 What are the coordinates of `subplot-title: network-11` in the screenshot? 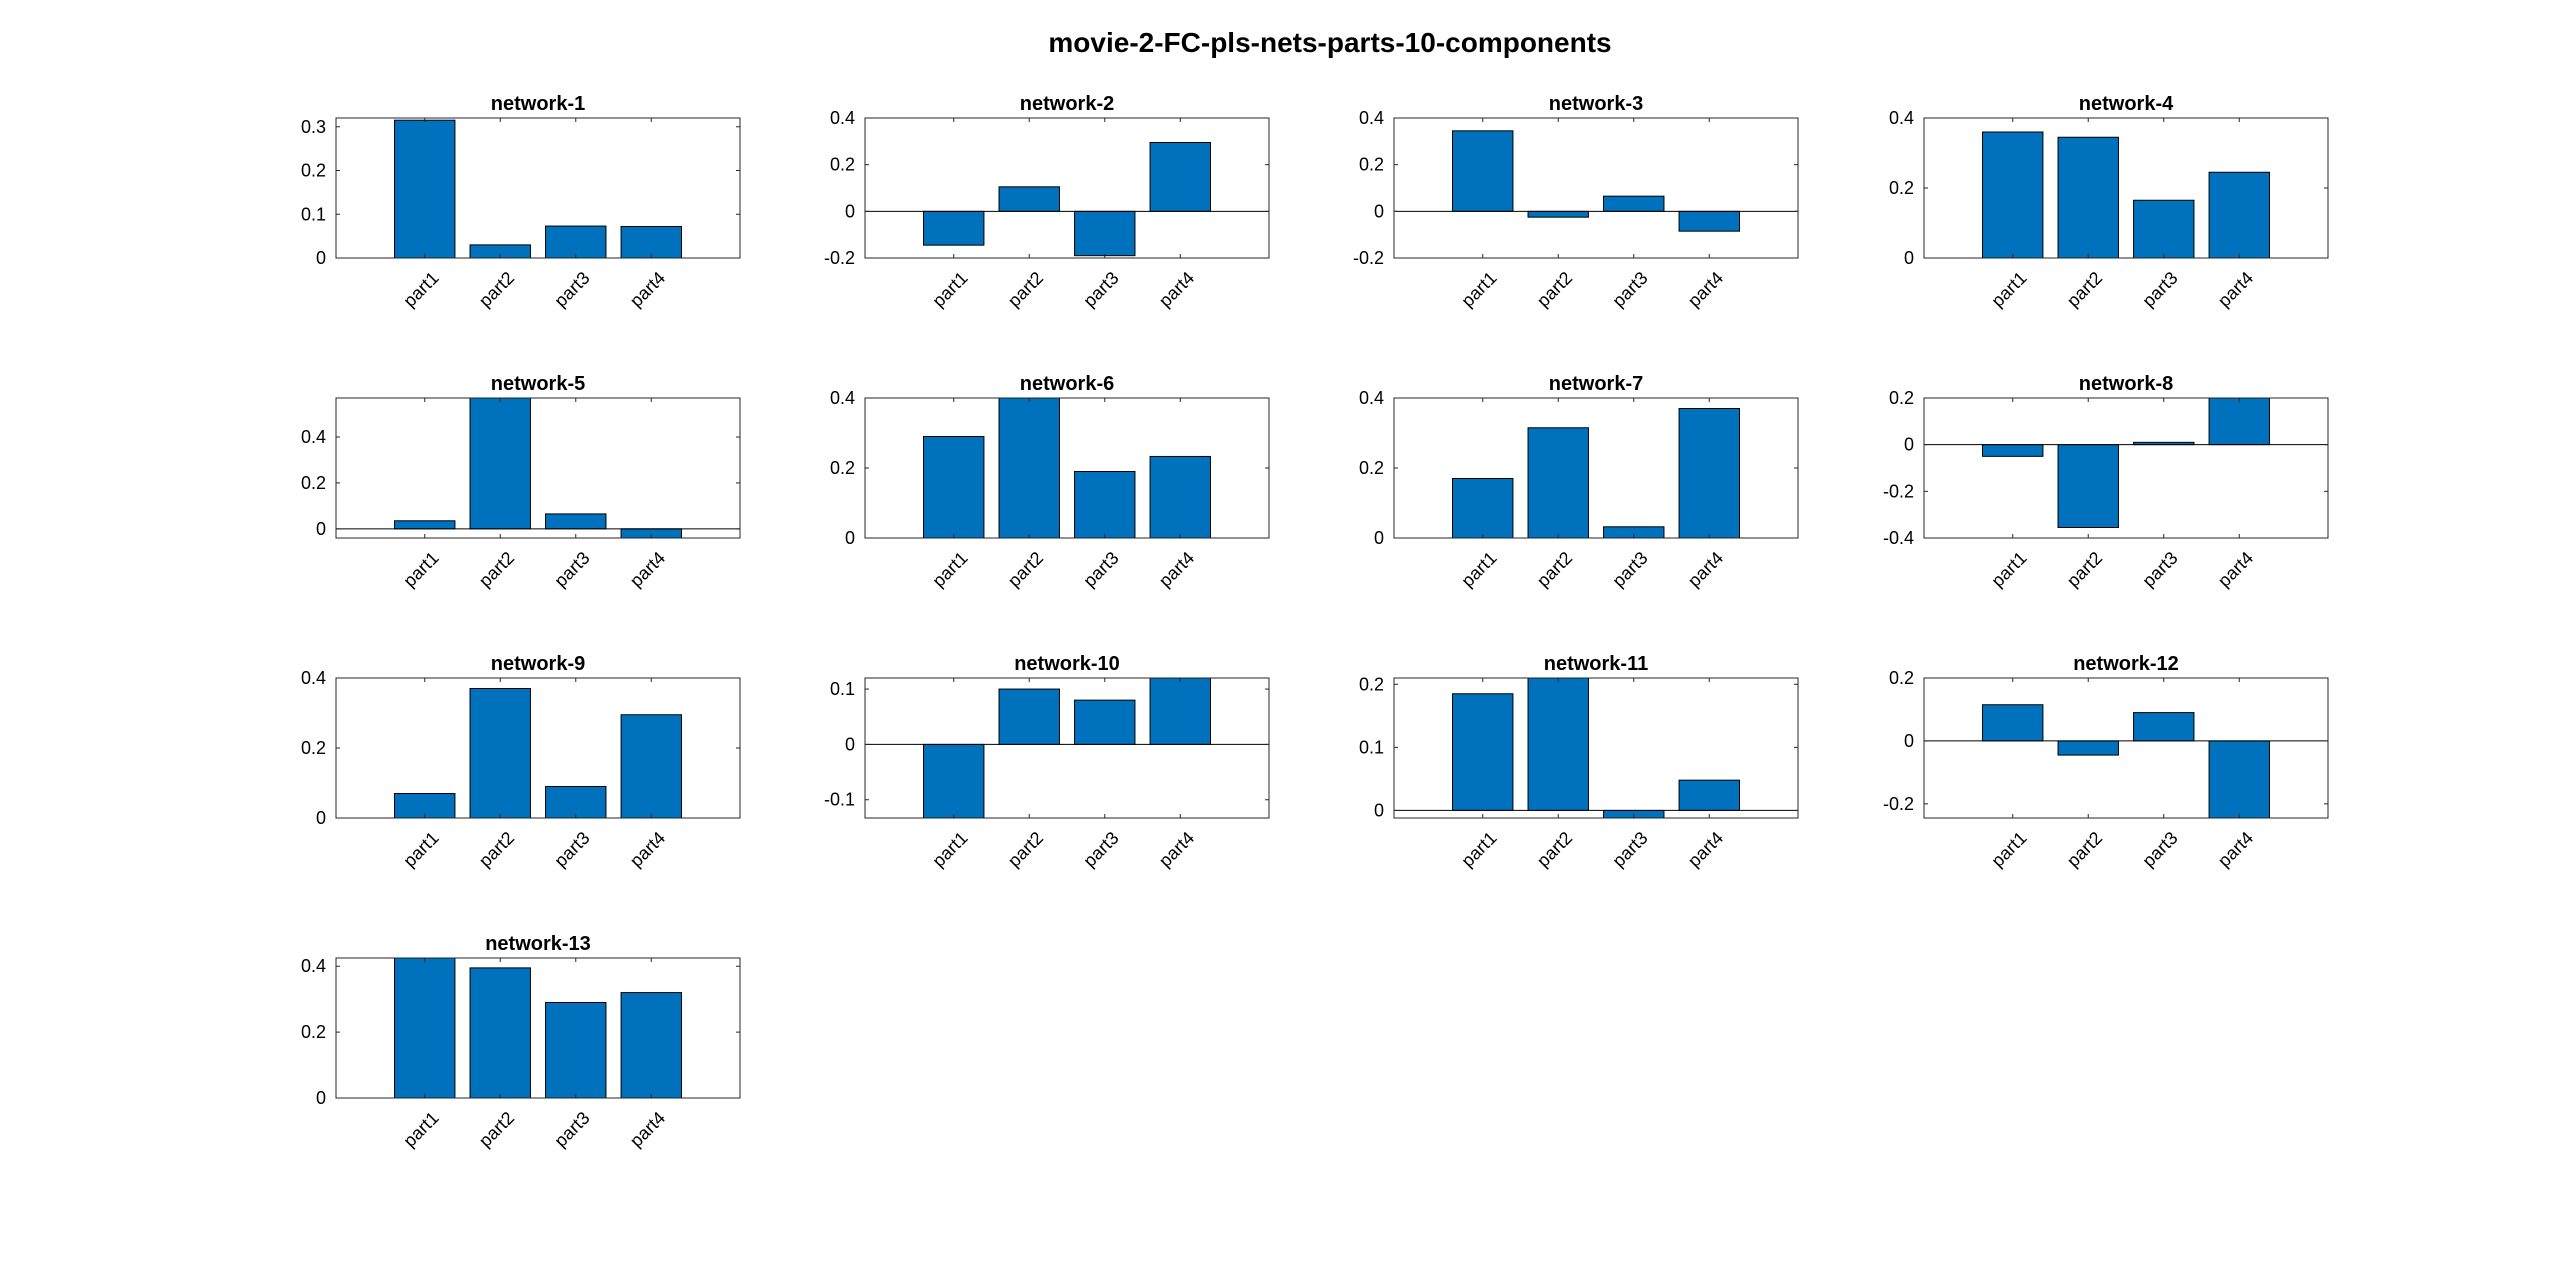 It's located at (1596, 664).